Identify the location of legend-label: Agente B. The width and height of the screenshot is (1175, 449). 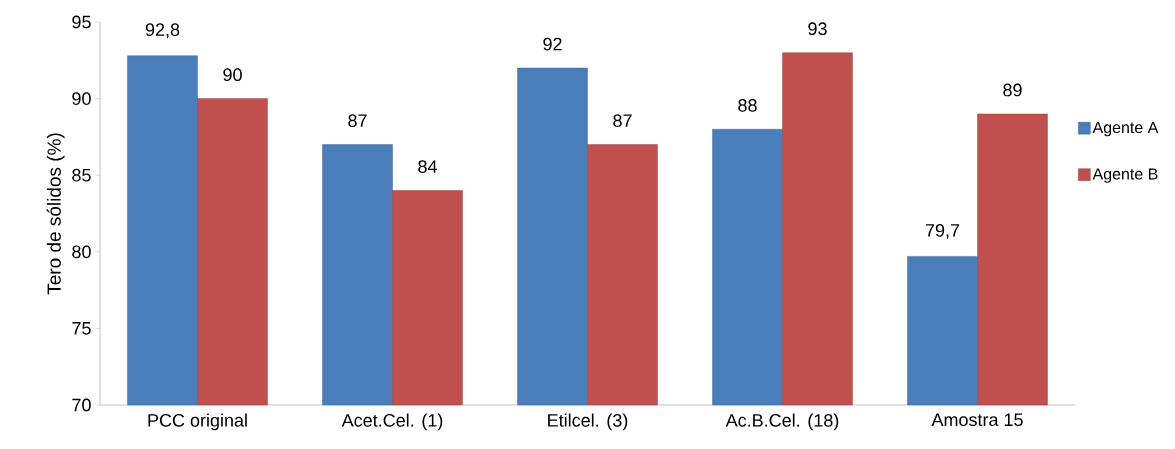
(1125, 175).